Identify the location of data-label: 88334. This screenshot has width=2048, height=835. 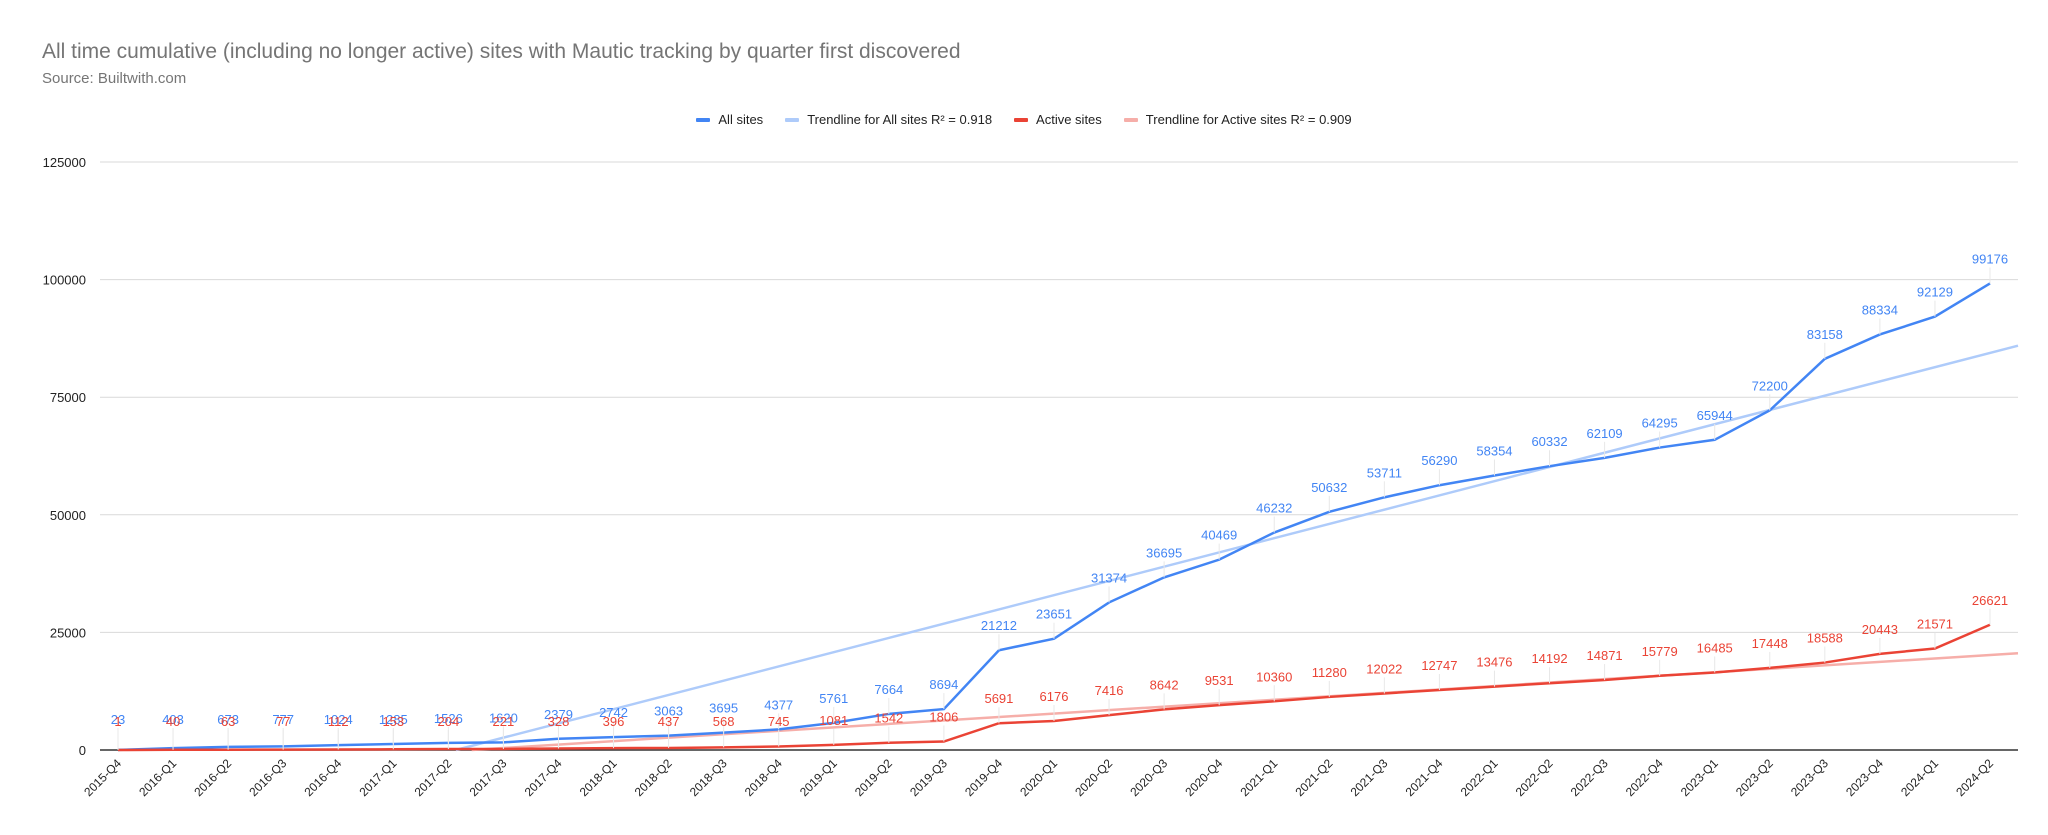
(1880, 309).